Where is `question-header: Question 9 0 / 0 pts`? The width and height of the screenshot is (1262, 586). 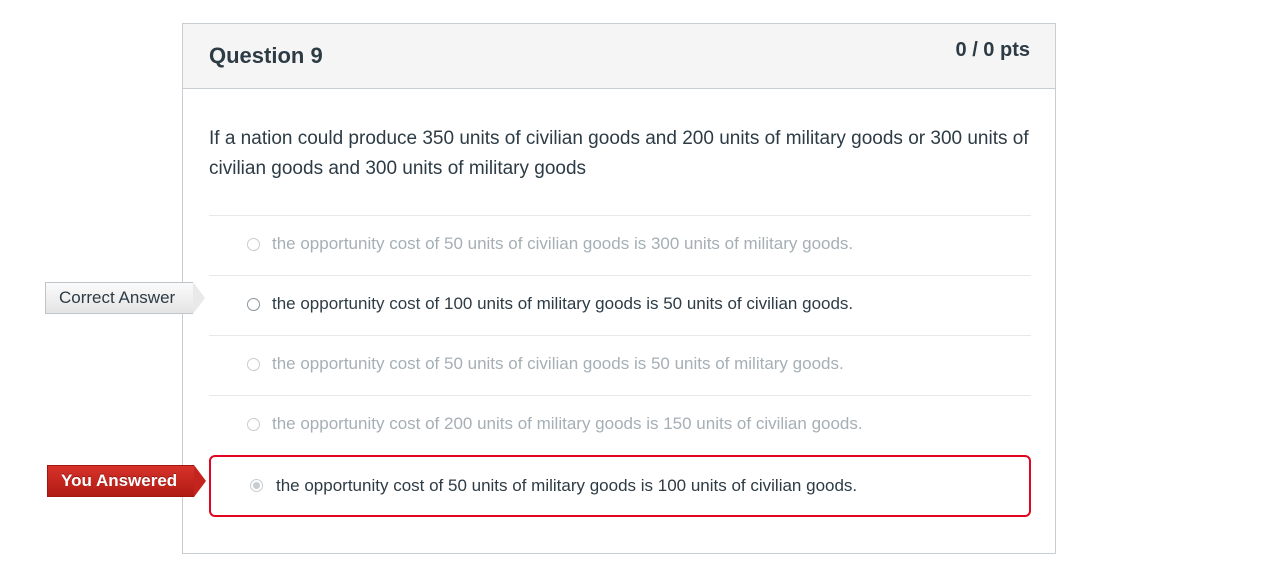 question-header: Question 9 0 / 0 pts is located at coordinates (619, 56).